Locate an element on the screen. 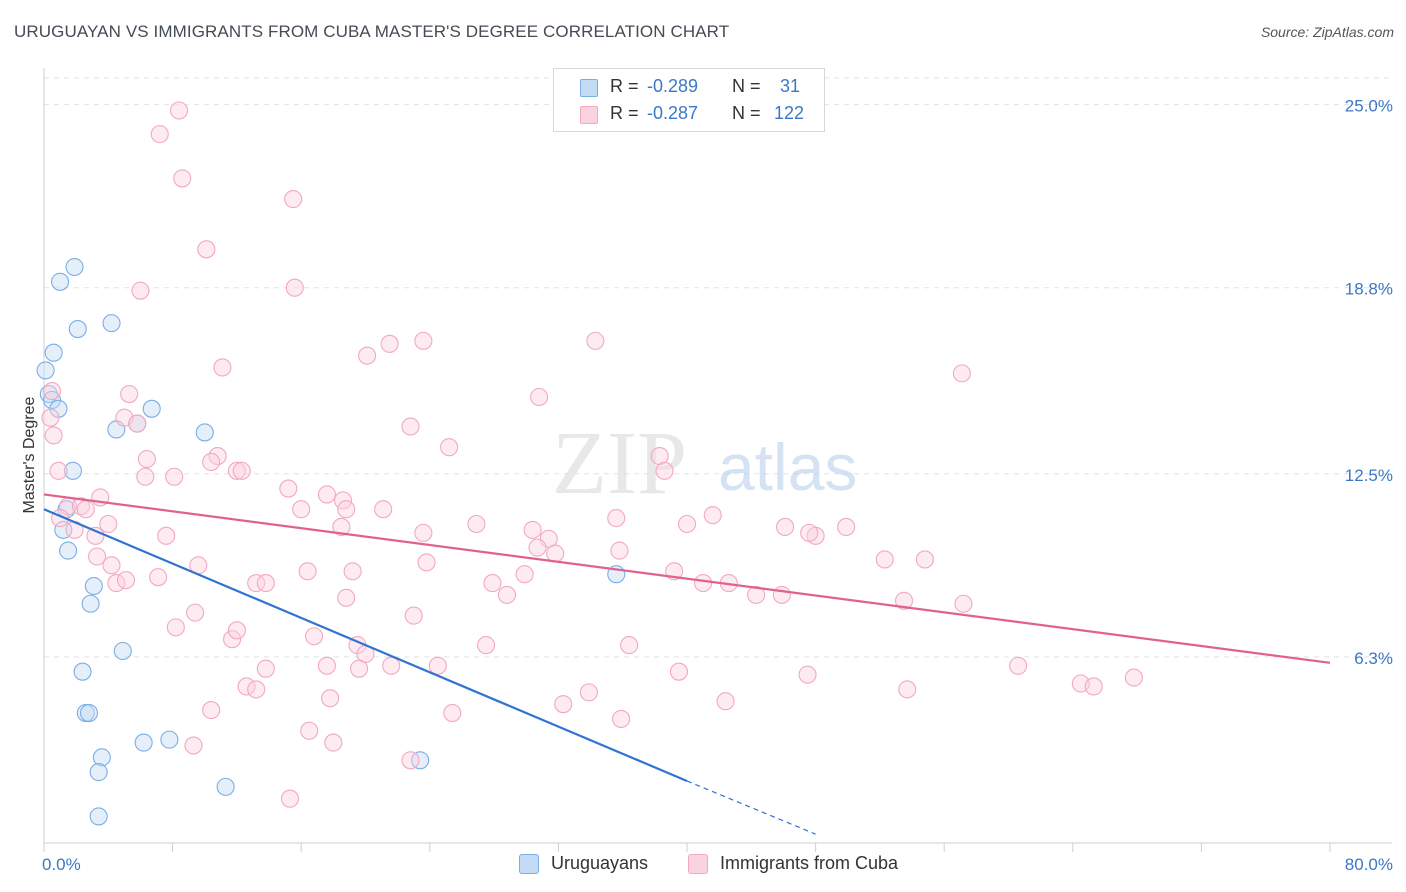 This screenshot has height=892, width=1406. bottom-legend-label-cuba: Immigrants from Cuba is located at coordinates (809, 863).